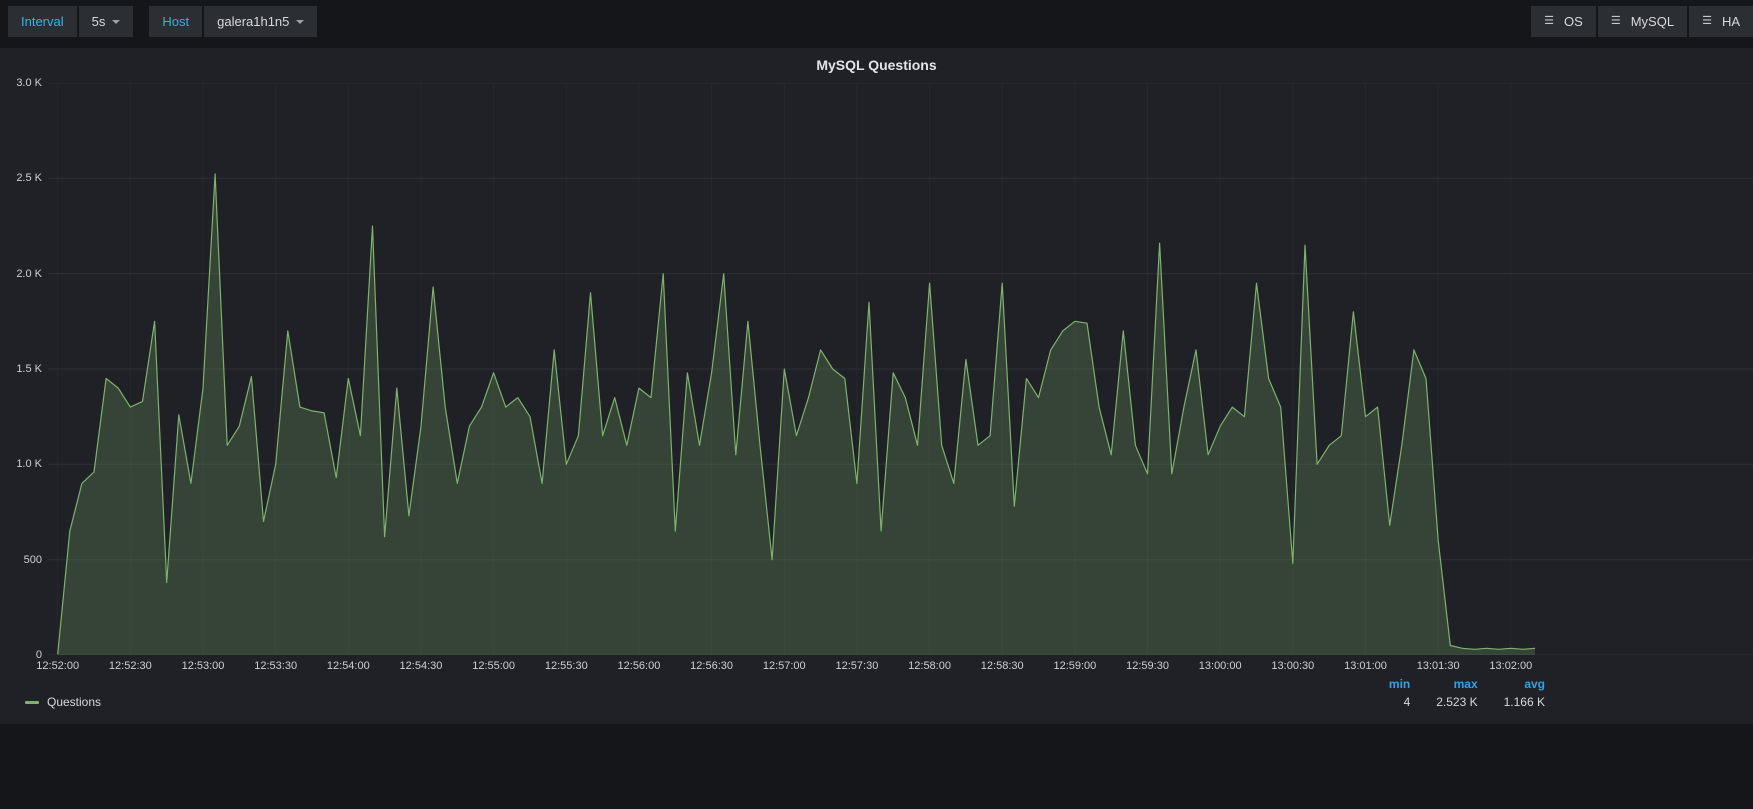  What do you see at coordinates (421, 666) in the screenshot?
I see `x-tick-label: 12:54:30` at bounding box center [421, 666].